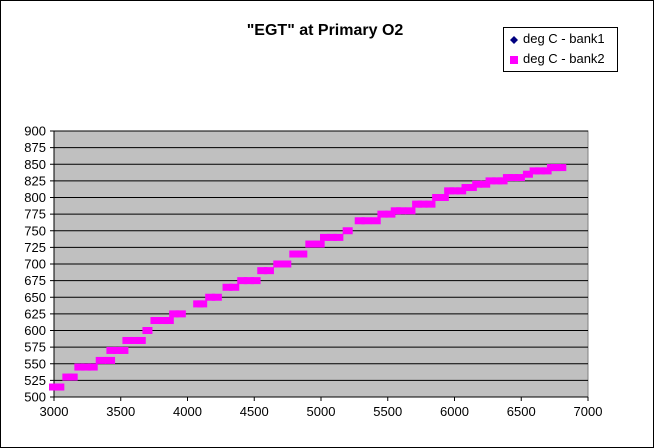  I want to click on y-tick-label: 525, so click(35, 380).